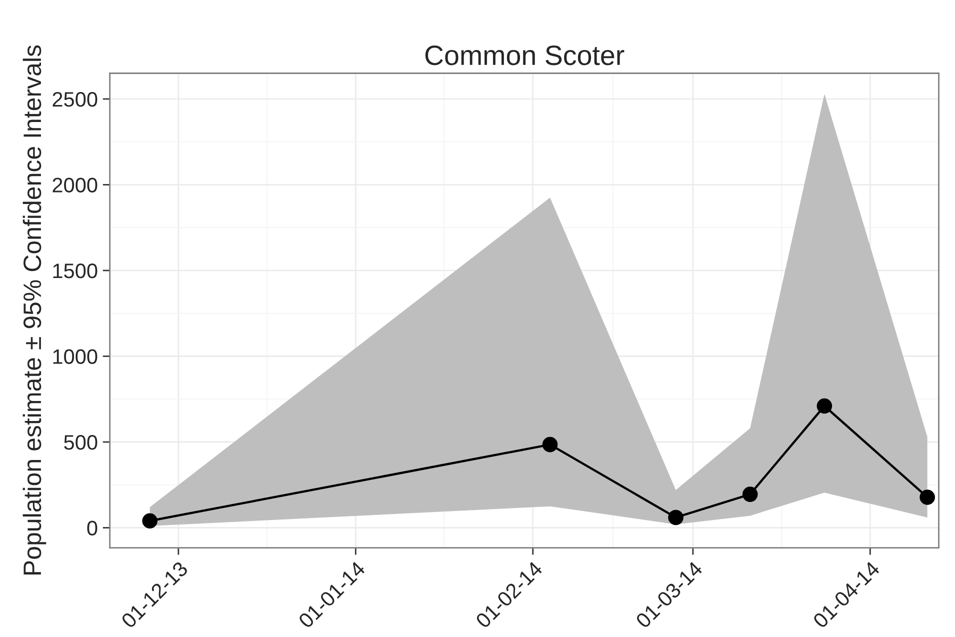  I want to click on y-tick-label: 0, so click(92, 528).